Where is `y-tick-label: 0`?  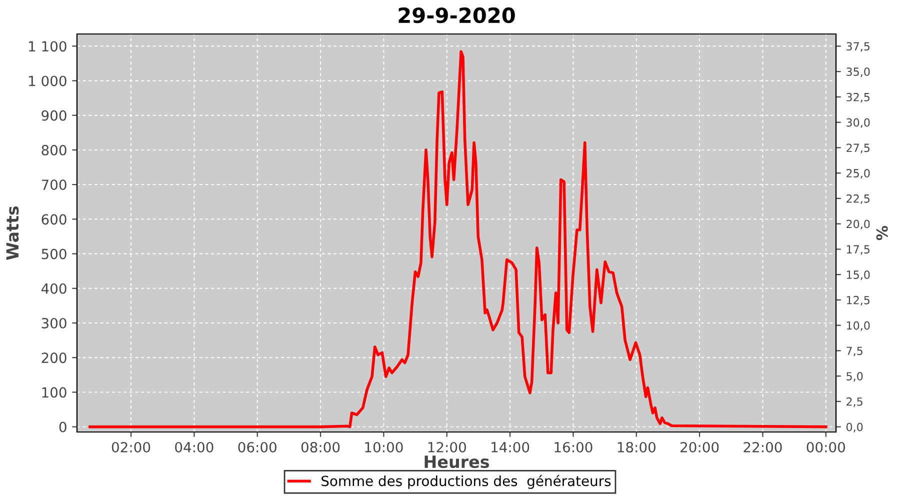
y-tick-label: 0 is located at coordinates (62, 427).